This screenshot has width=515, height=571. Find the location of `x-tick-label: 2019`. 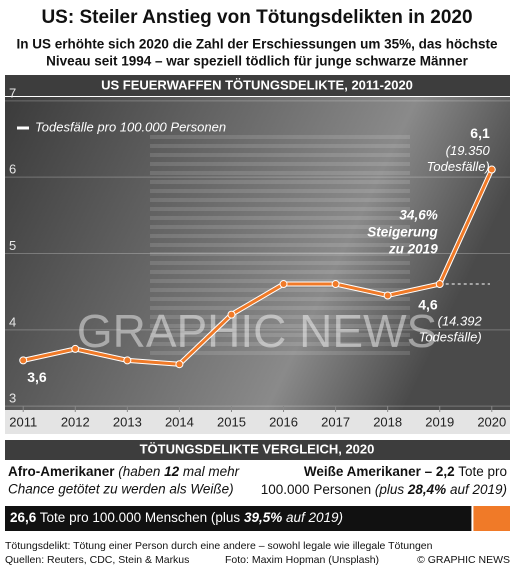

x-tick-label: 2019 is located at coordinates (439, 421).